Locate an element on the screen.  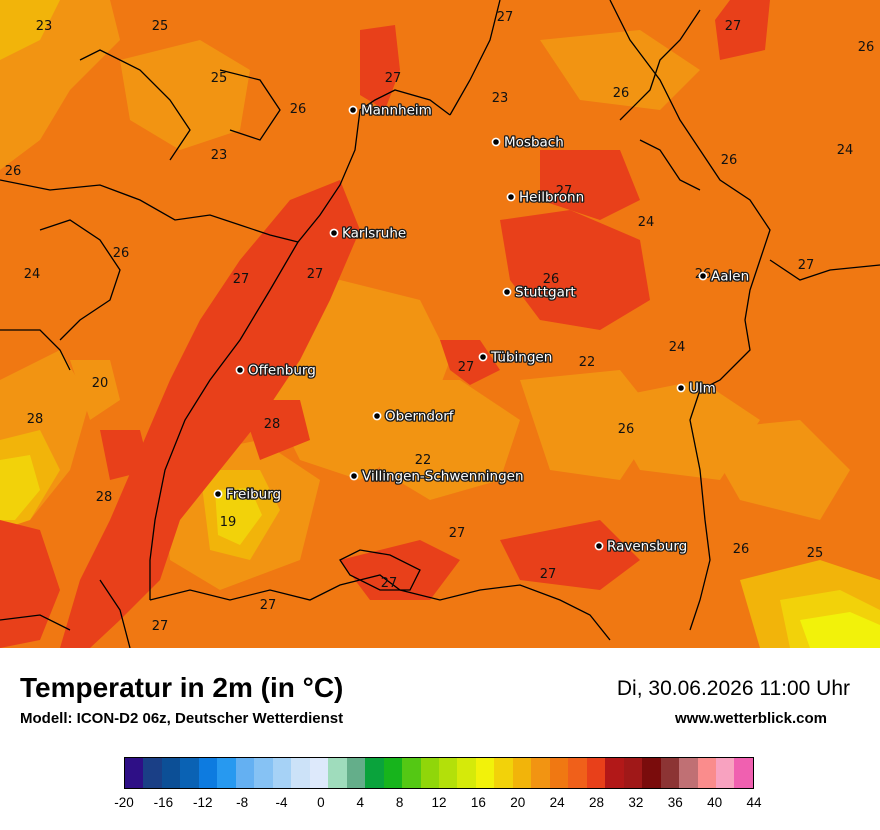
website-link: www.wetterblick.com is located at coordinates (751, 718).